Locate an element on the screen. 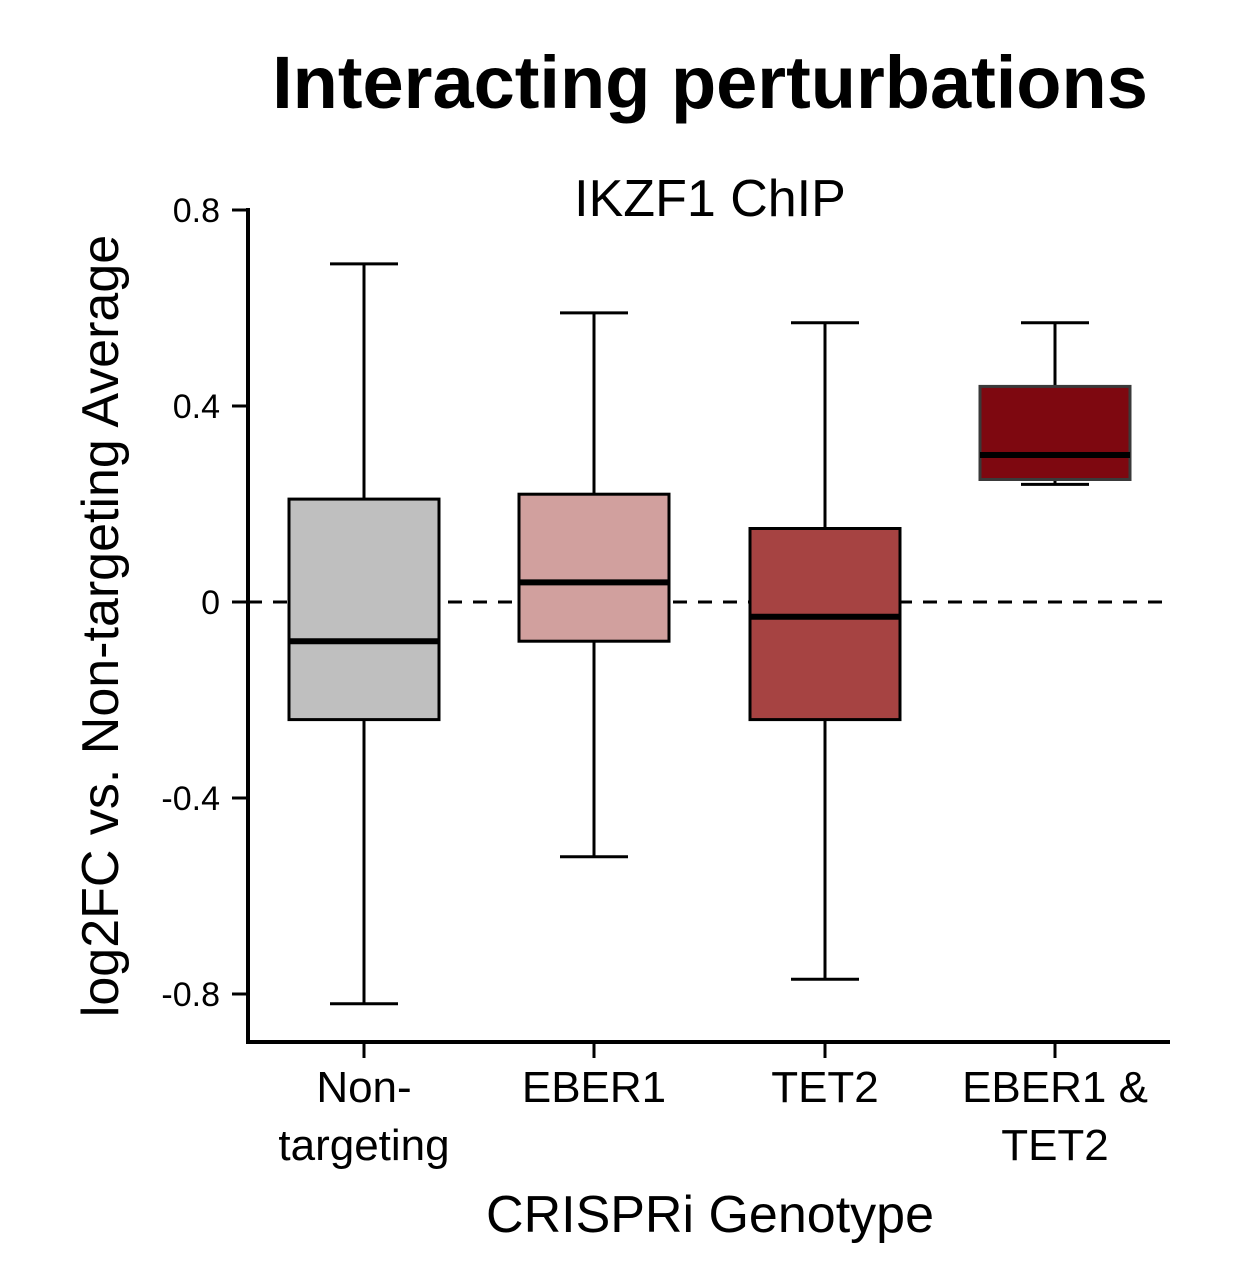 This screenshot has height=1287, width=1256. chart-subtitle: IKZF1 ChIP is located at coordinates (710, 199).